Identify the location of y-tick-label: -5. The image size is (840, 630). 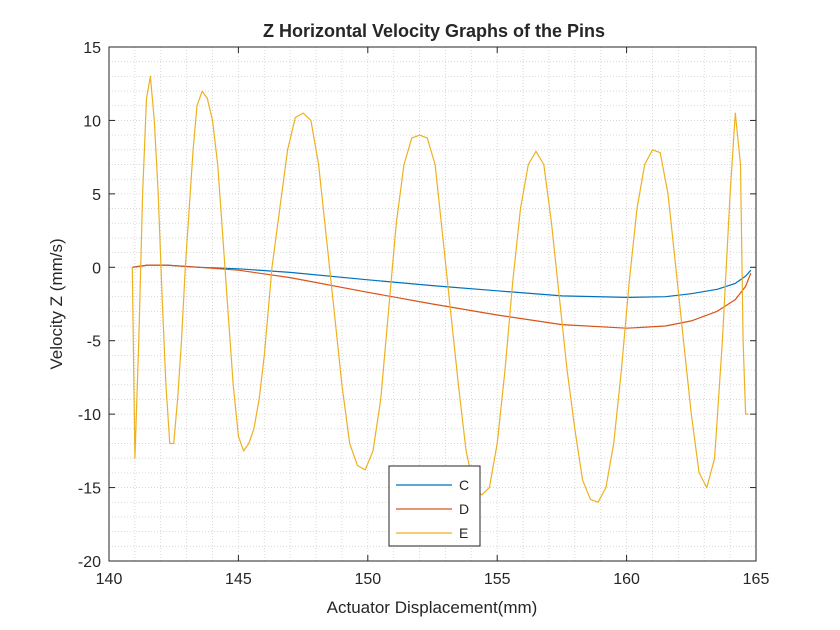
(94, 342).